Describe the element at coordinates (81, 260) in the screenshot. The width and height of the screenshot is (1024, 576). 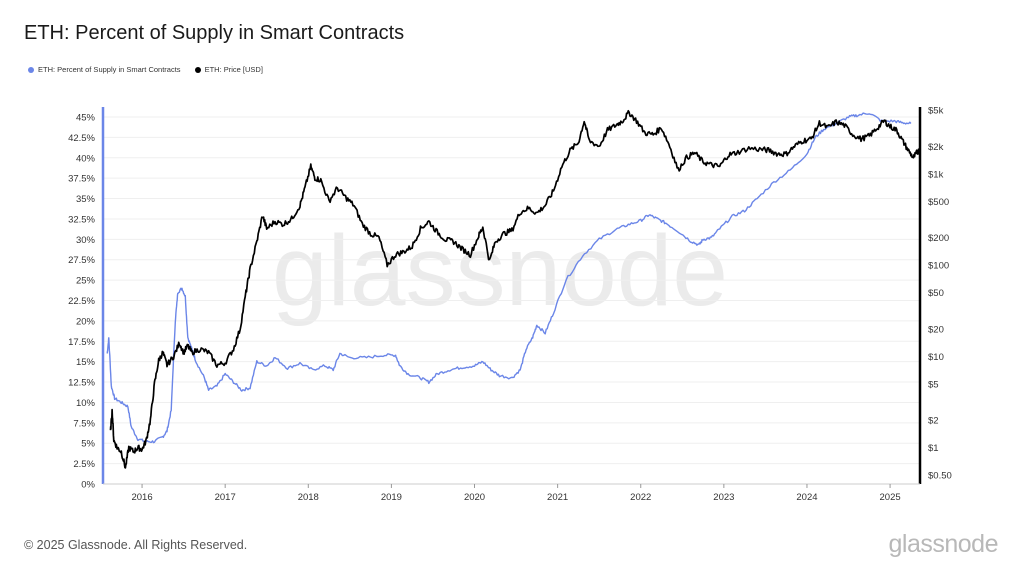
I see `y-left-tick-label: 27.5%` at that location.